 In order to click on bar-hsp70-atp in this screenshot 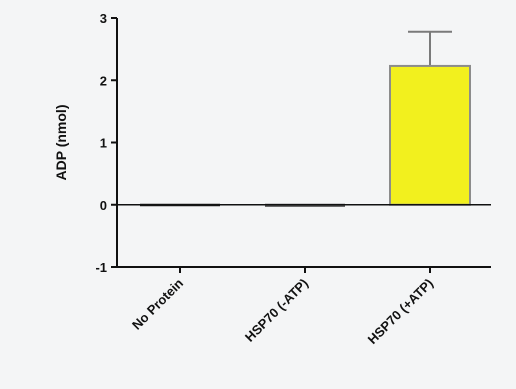, I will do `click(430, 135)`.